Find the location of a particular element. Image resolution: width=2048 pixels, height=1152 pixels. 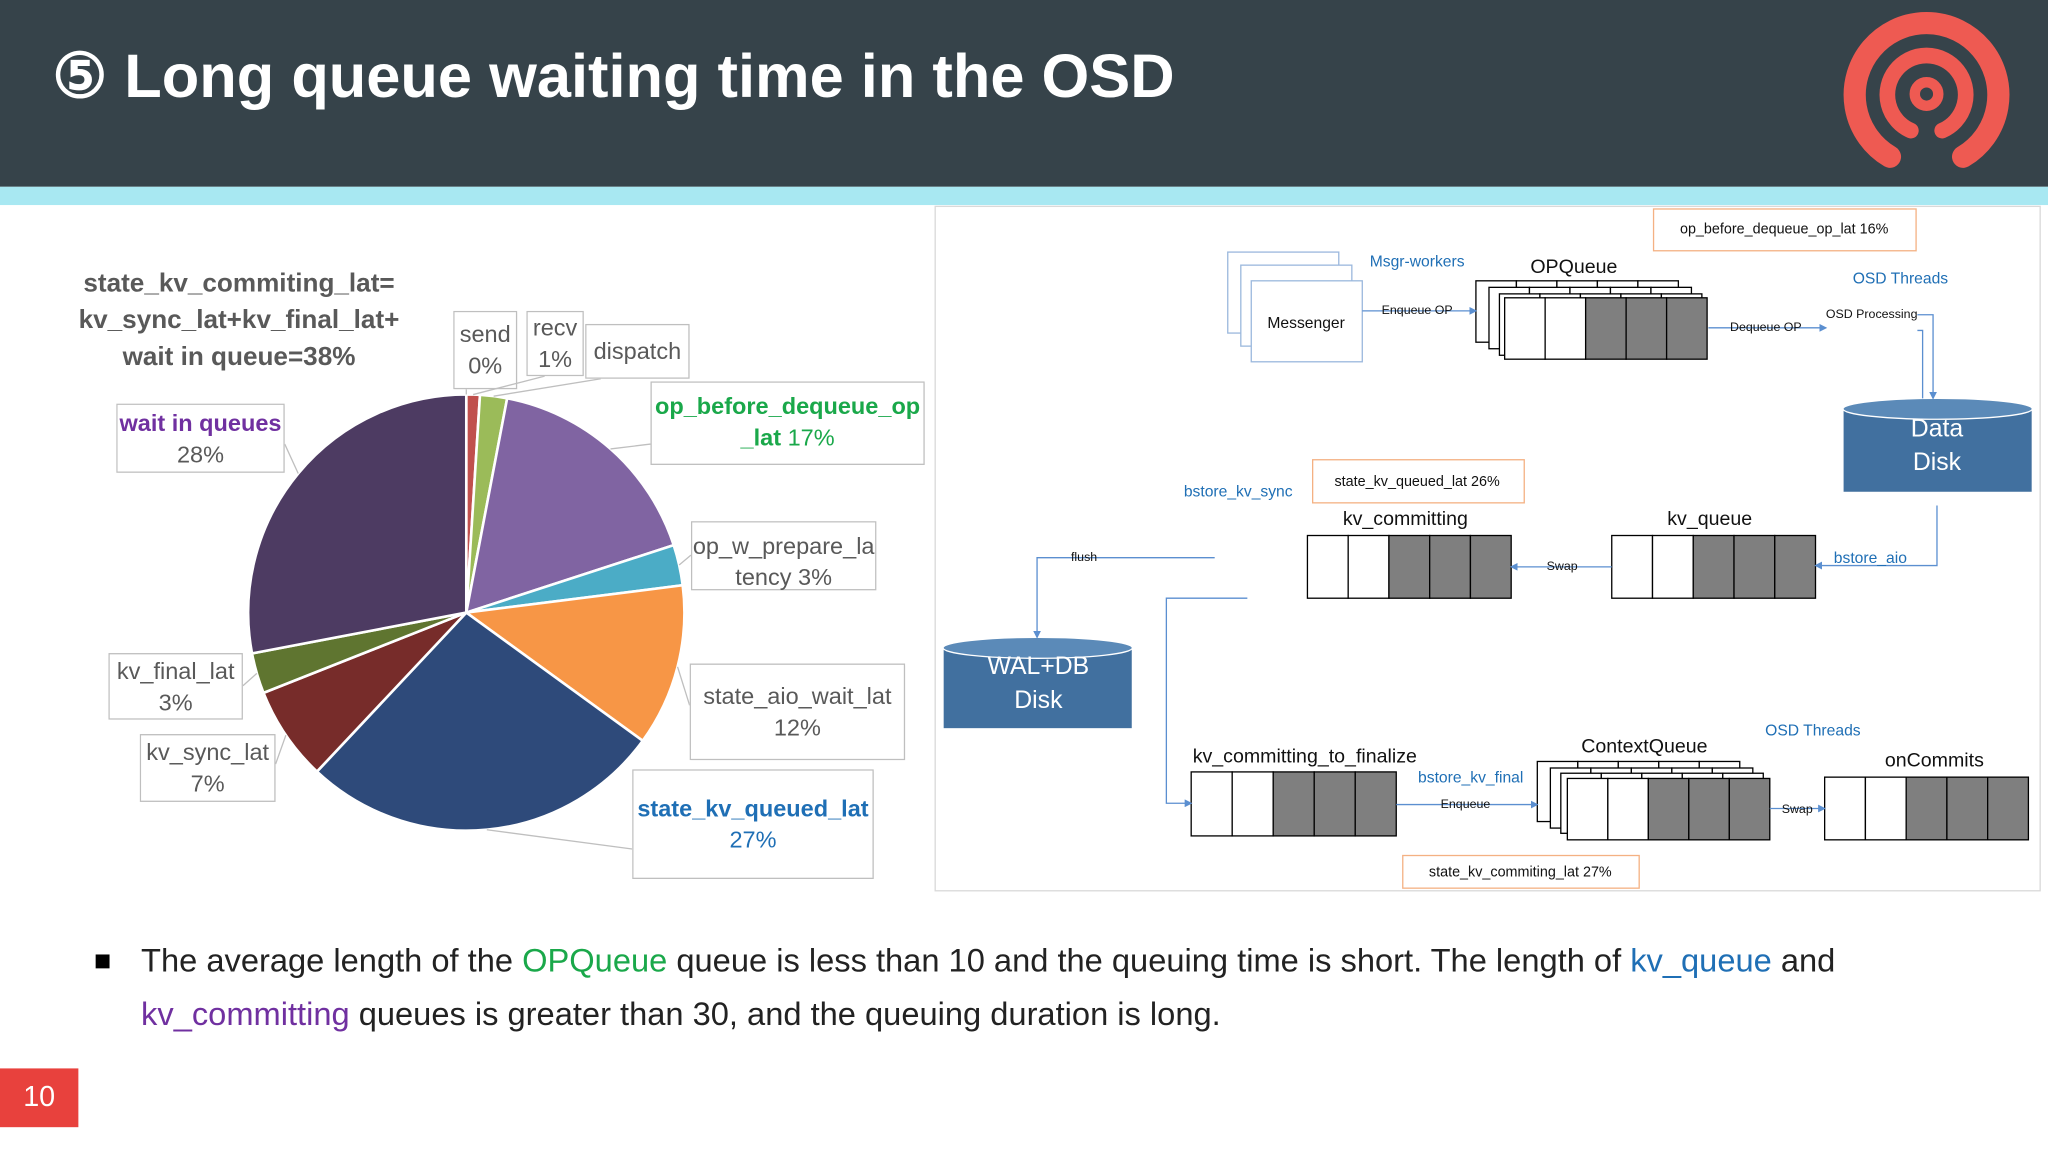

label-box: send 0% is located at coordinates (485, 350).